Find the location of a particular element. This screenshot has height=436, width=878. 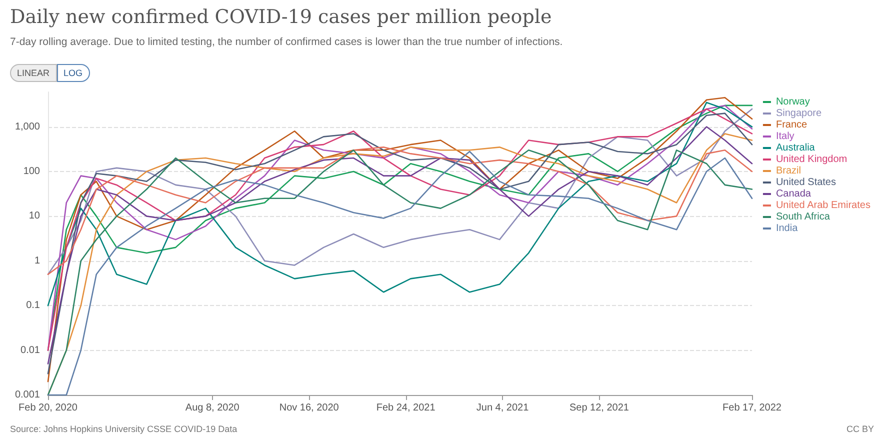

text: CC BY is located at coordinates (860, 429).